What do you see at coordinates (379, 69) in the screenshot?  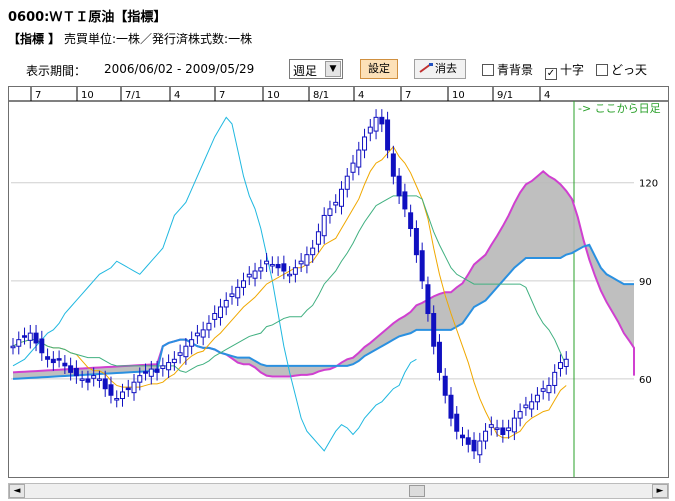 I see `settings-button: 設定` at bounding box center [379, 69].